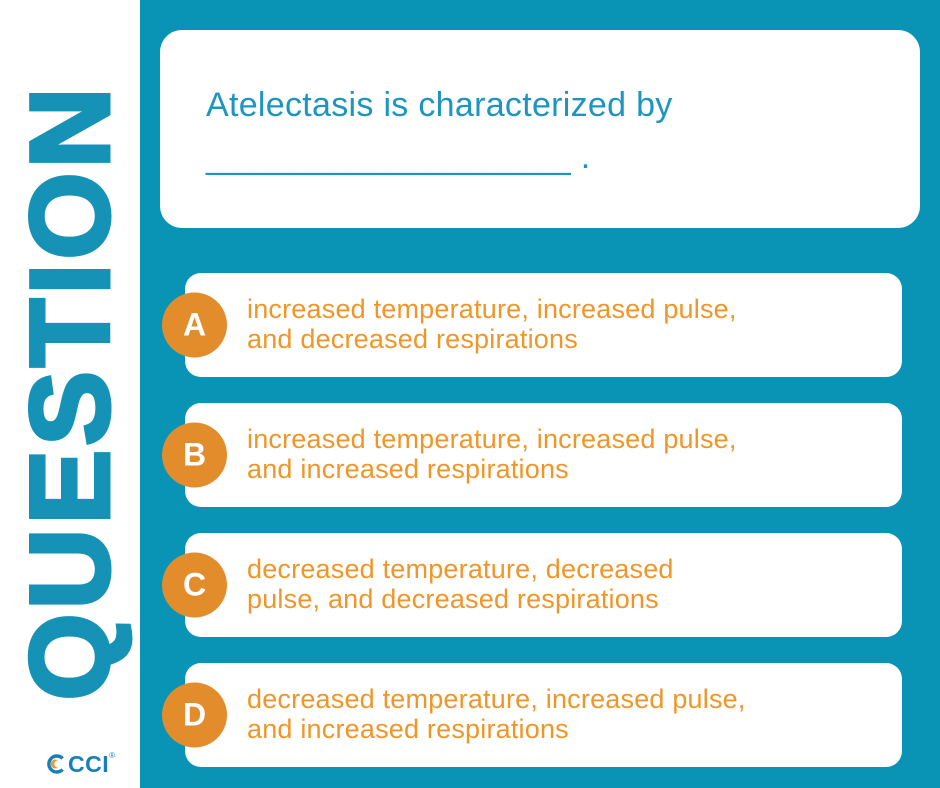  Describe the element at coordinates (112, 755) in the screenshot. I see `registered-trademark-mark: ®` at that location.